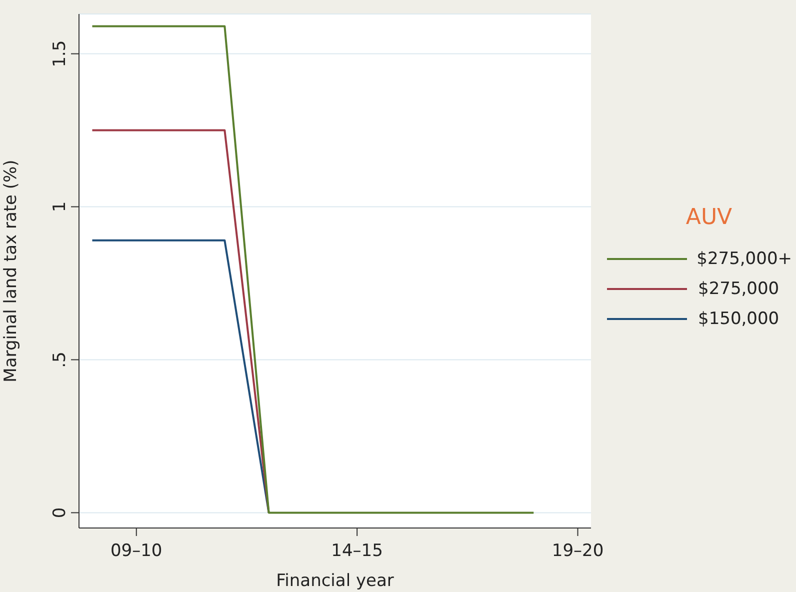 The width and height of the screenshot is (796, 592). I want to click on legend-label: $275,000+, so click(744, 259).